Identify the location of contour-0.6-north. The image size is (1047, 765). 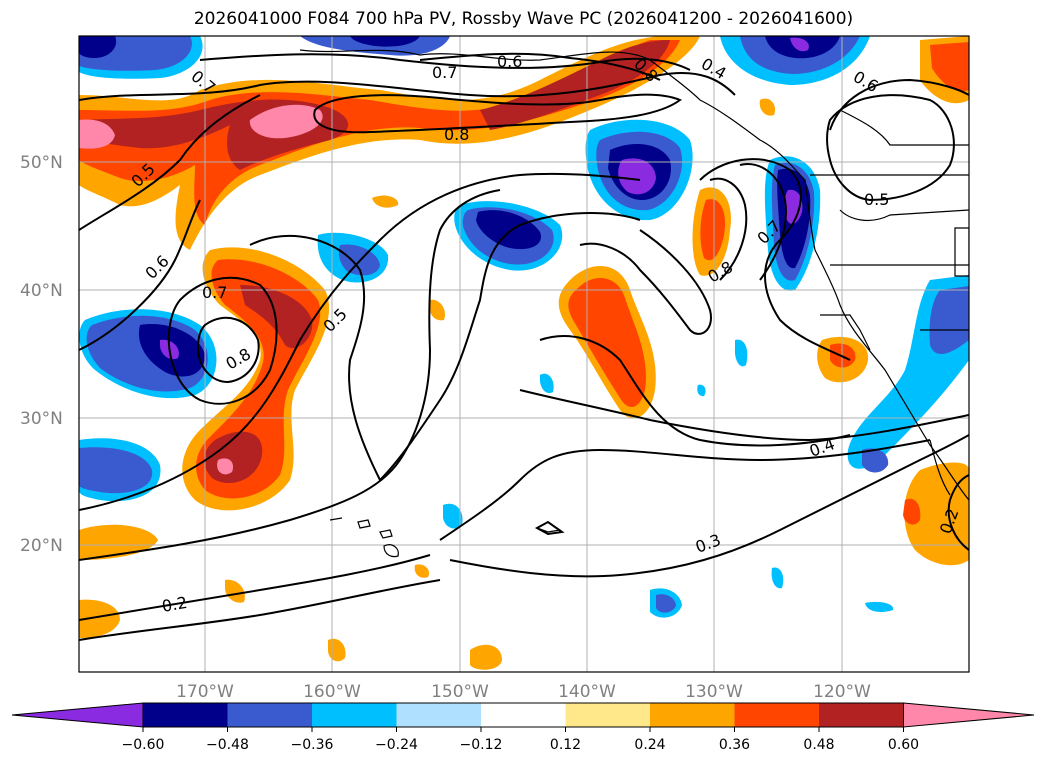
(540, 66).